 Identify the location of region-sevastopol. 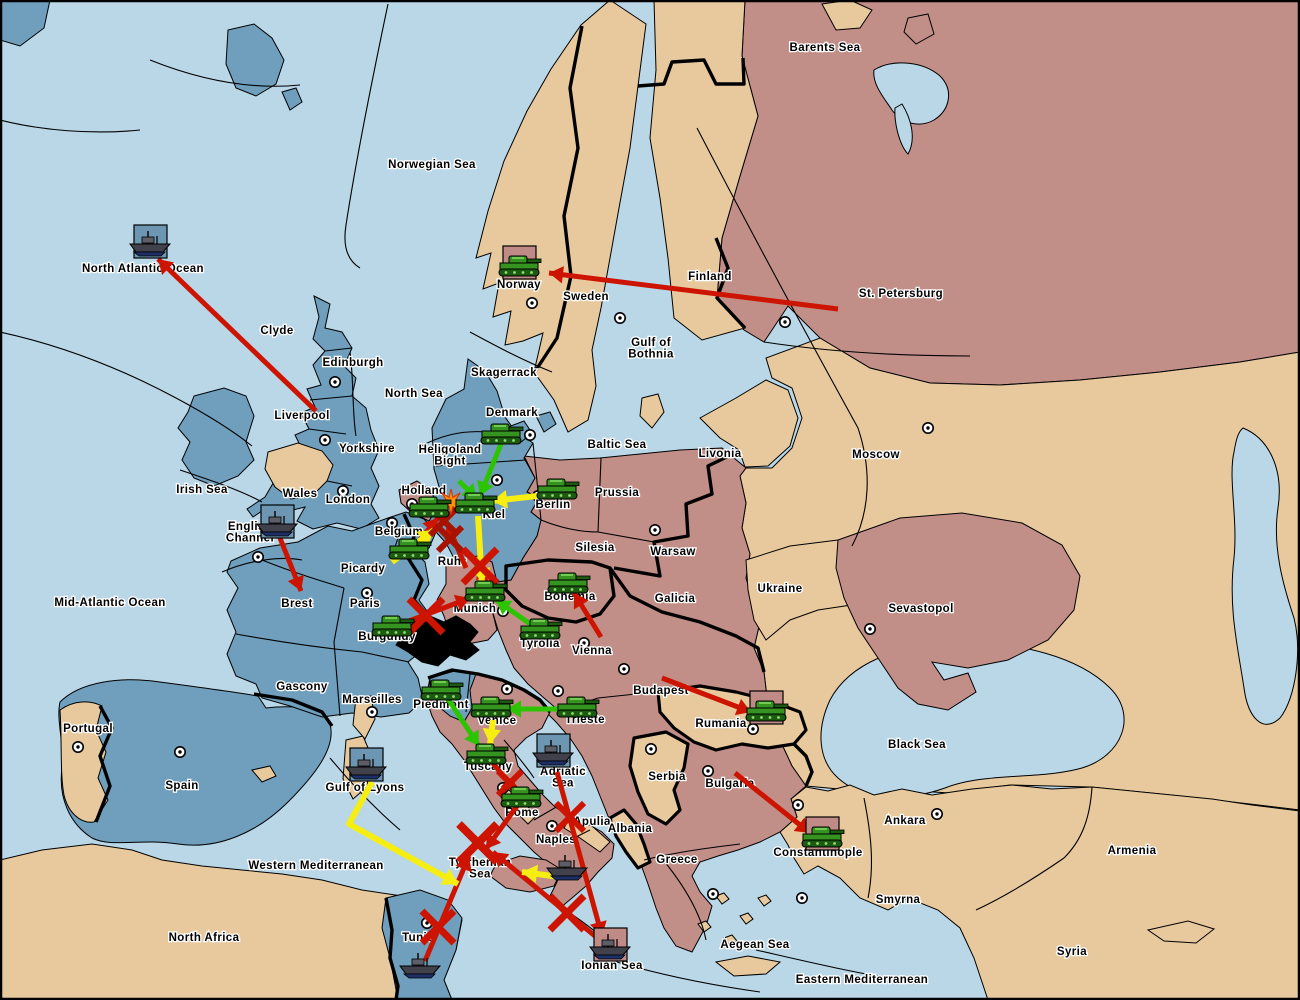
(958, 611).